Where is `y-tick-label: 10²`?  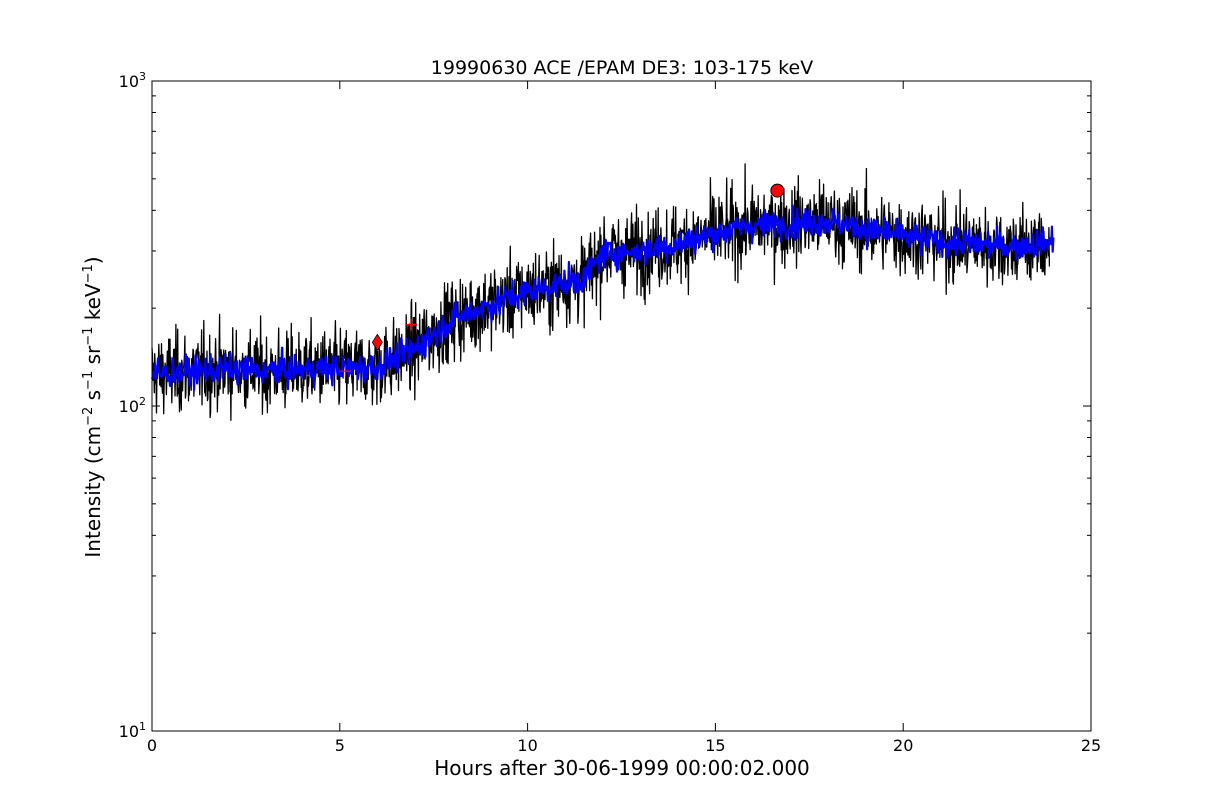
y-tick-label: 10² is located at coordinates (132, 405).